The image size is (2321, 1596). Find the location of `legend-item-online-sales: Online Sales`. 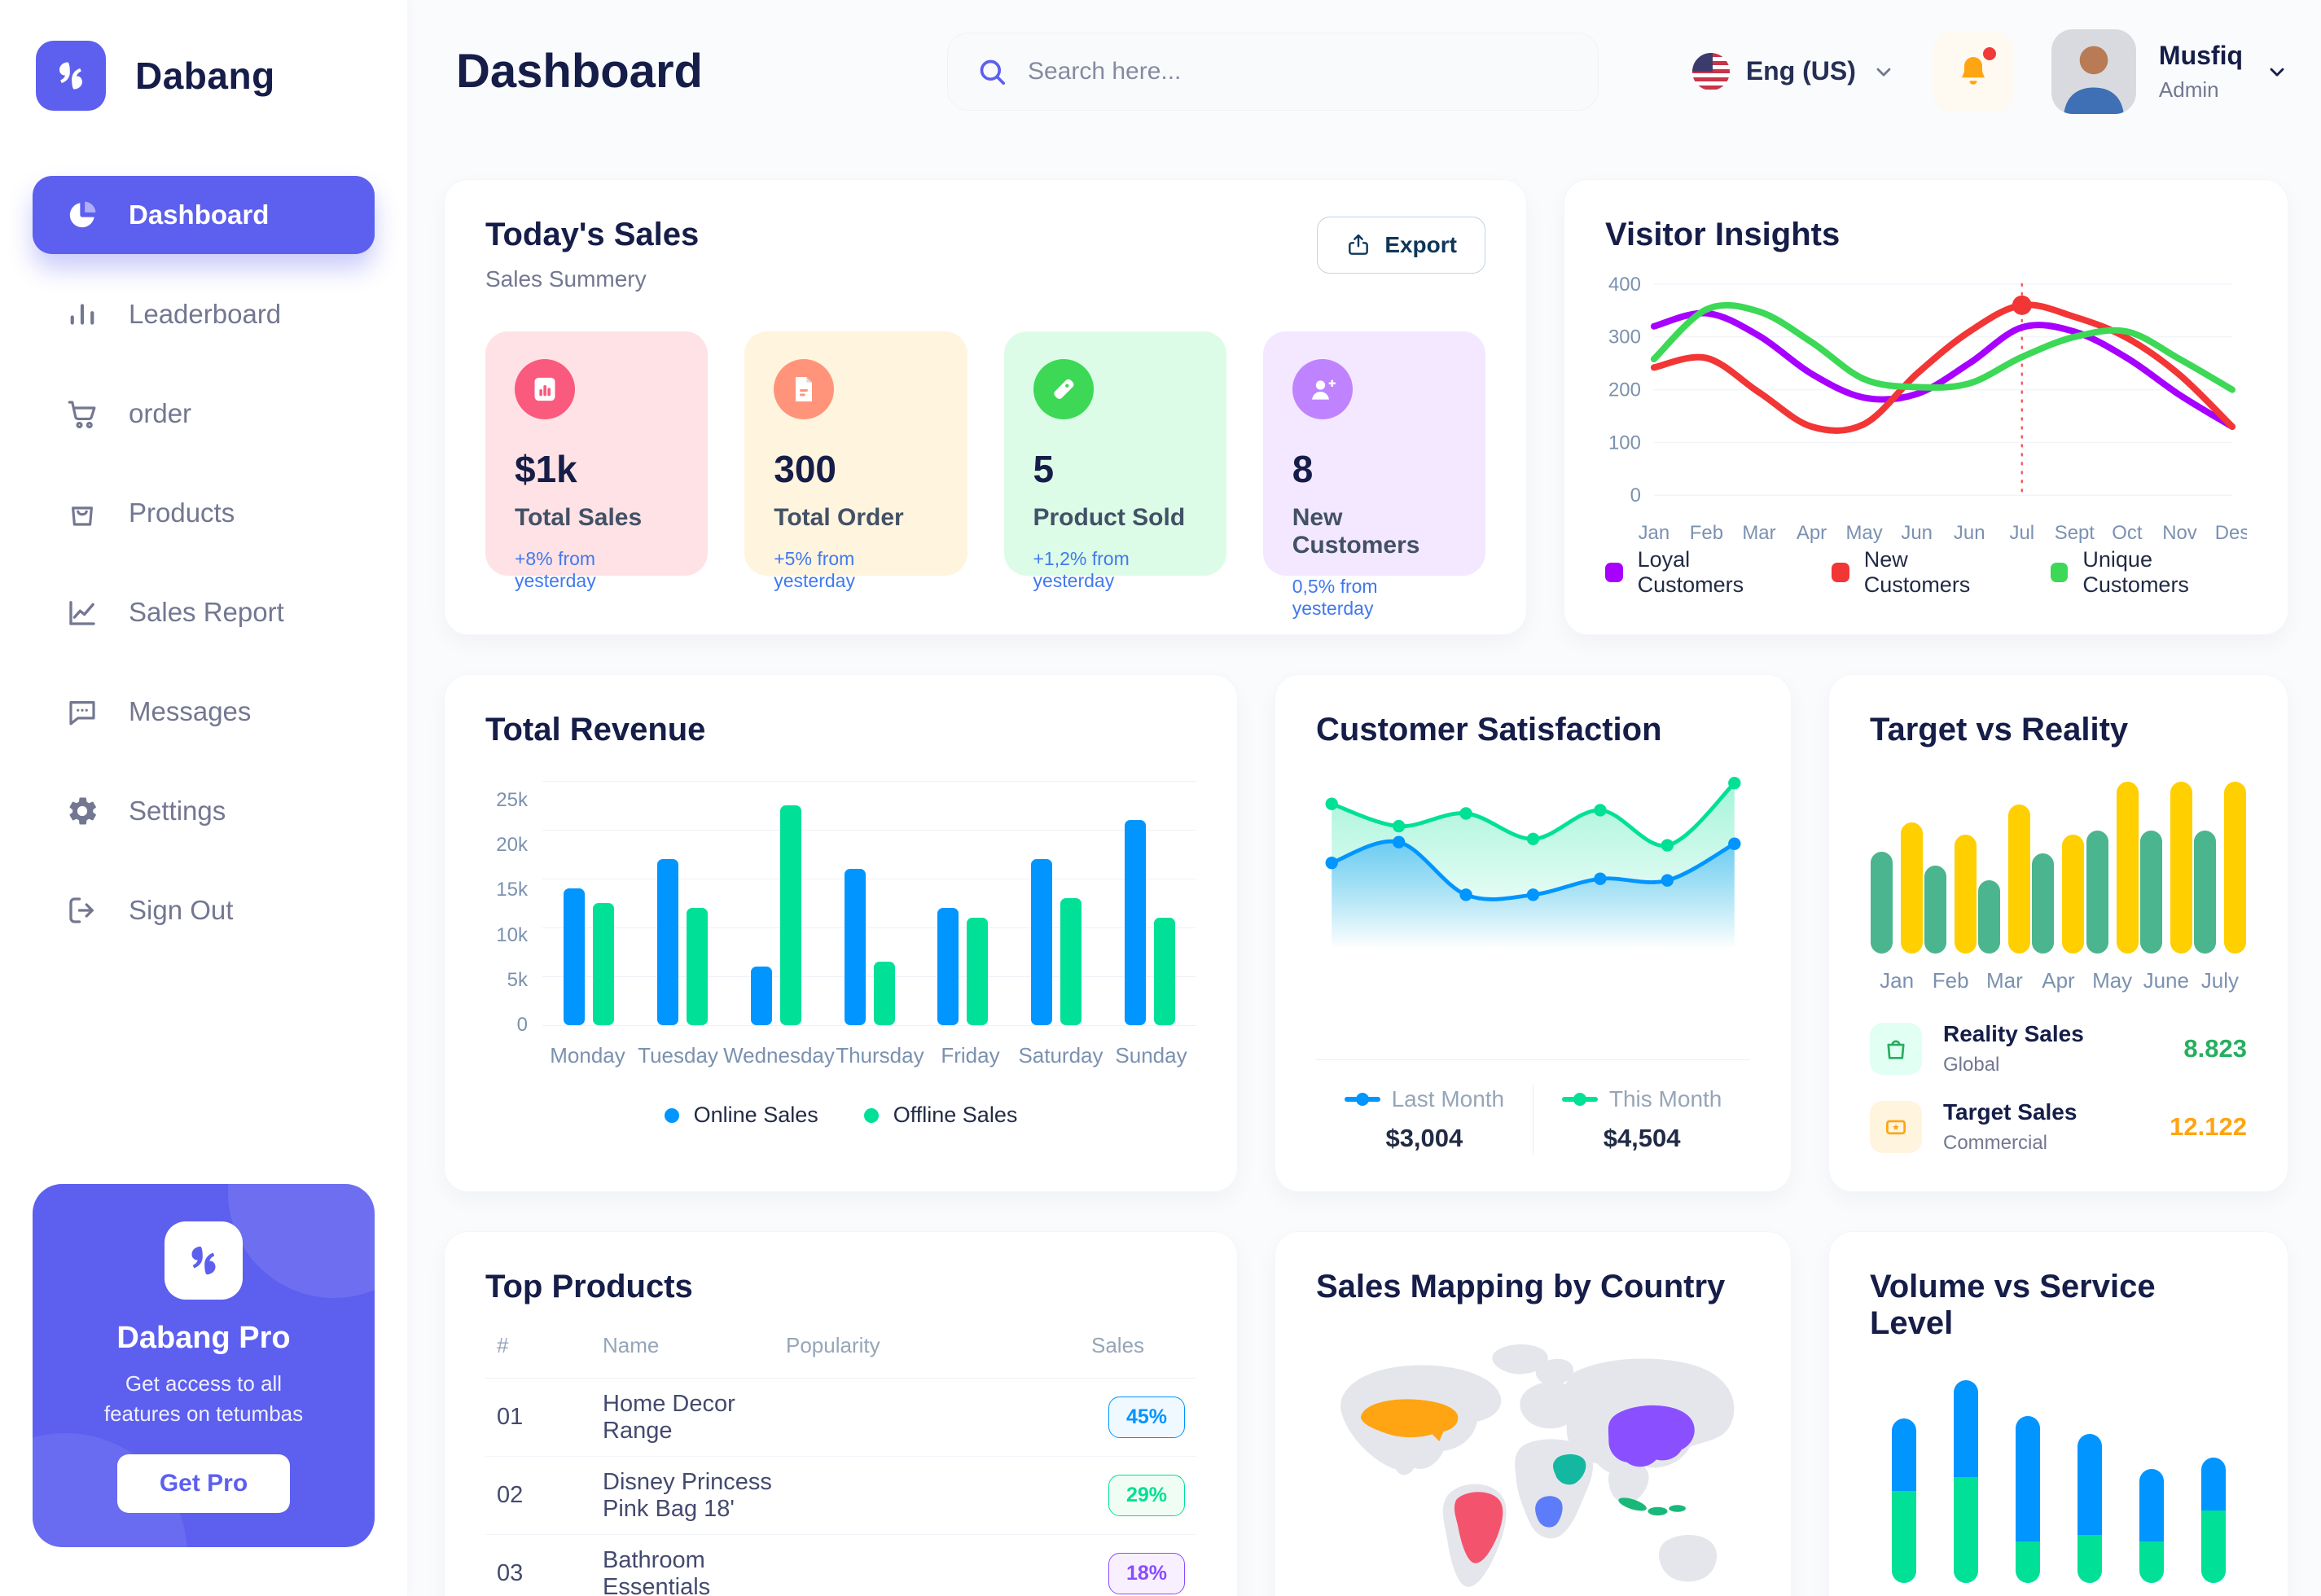

legend-item-online-sales: Online Sales is located at coordinates (741, 1115).